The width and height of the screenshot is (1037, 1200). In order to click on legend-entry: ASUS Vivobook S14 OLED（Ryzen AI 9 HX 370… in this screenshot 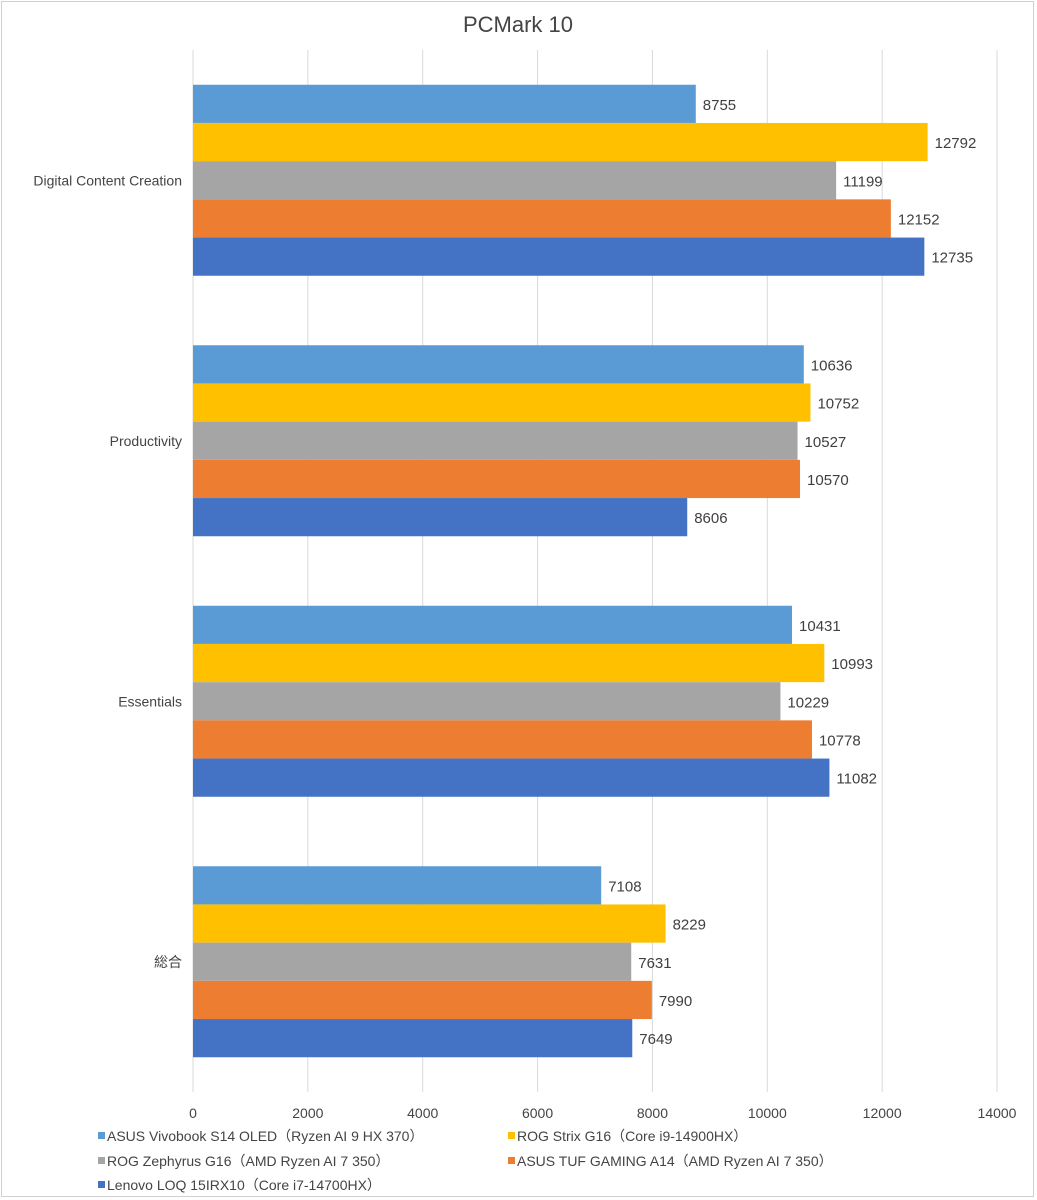, I will do `click(265, 1136)`.